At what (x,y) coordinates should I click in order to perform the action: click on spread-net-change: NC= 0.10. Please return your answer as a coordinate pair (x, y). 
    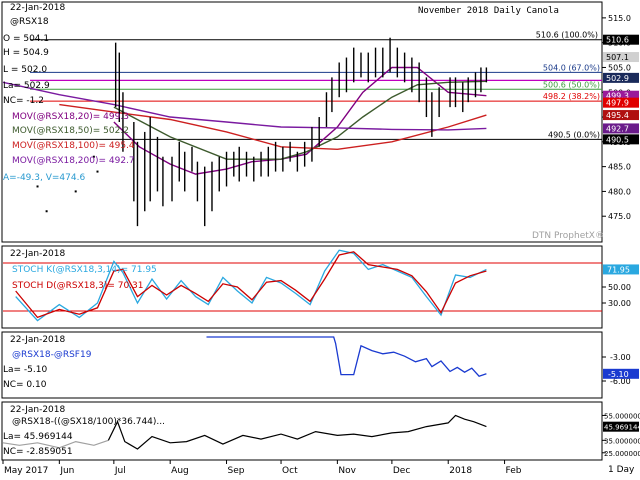
    Looking at the image, I should click on (25, 385).